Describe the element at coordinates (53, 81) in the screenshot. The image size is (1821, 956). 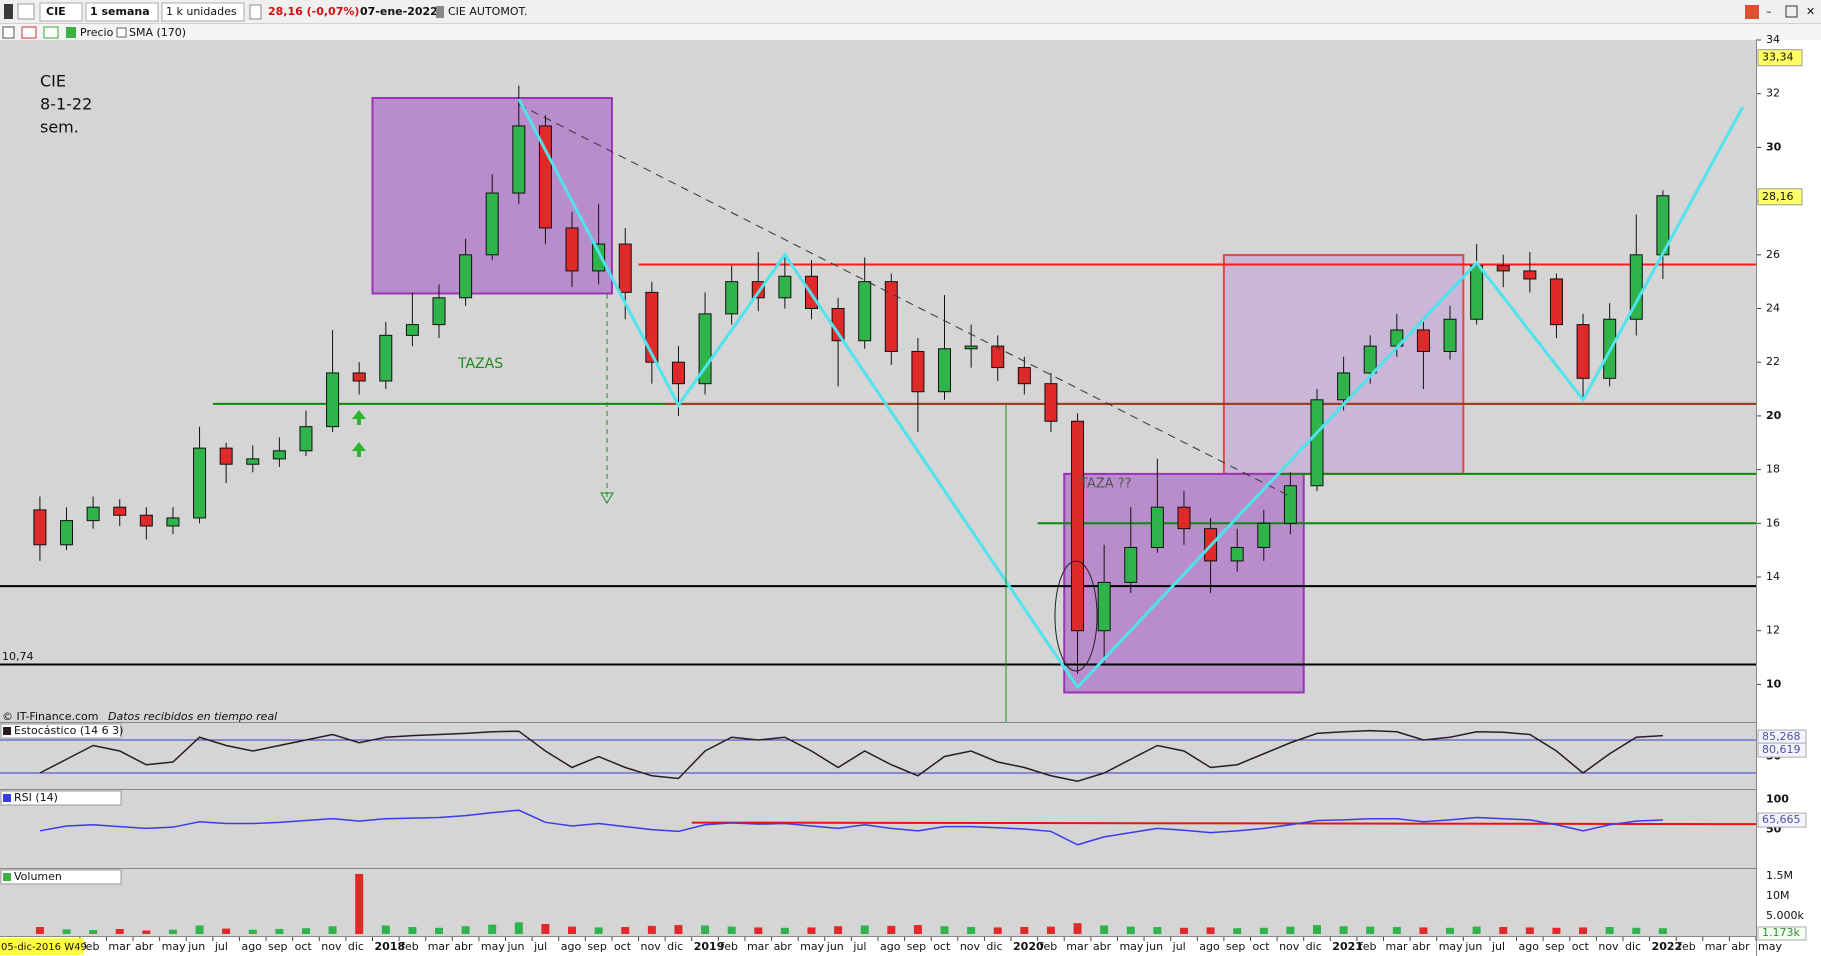
I see `note: CIE` at that location.